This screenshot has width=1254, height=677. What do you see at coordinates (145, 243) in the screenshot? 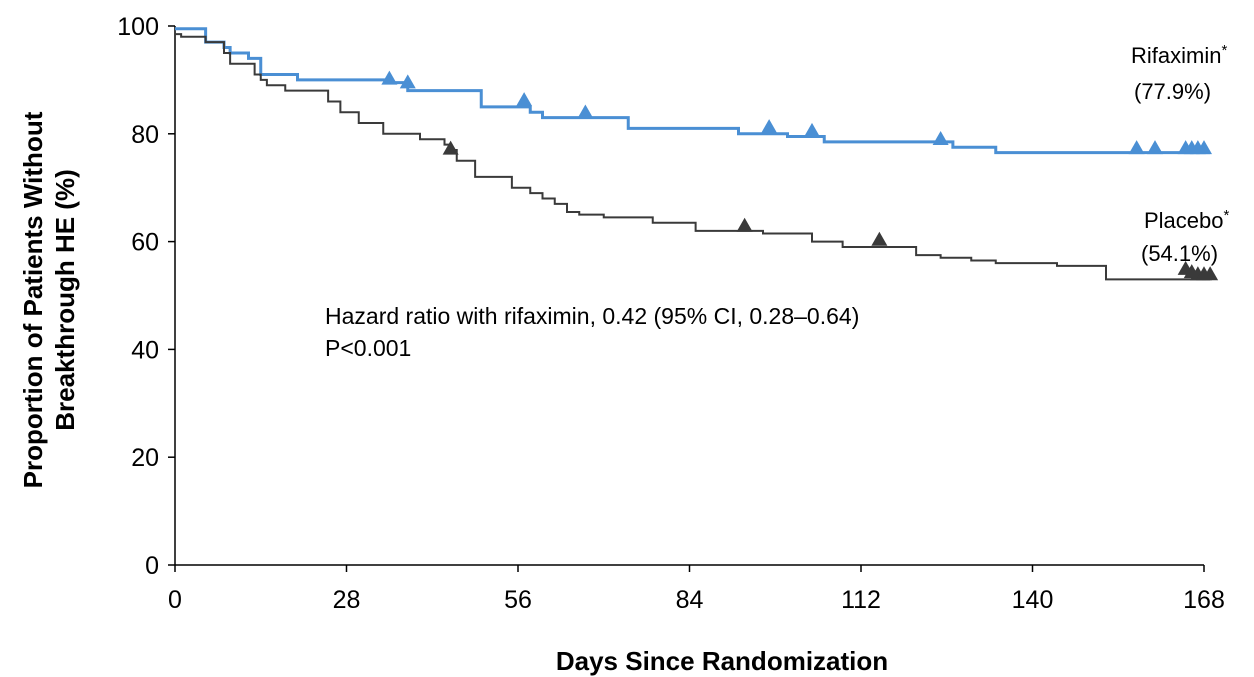
I see `y-tick-label: 60` at bounding box center [145, 243].